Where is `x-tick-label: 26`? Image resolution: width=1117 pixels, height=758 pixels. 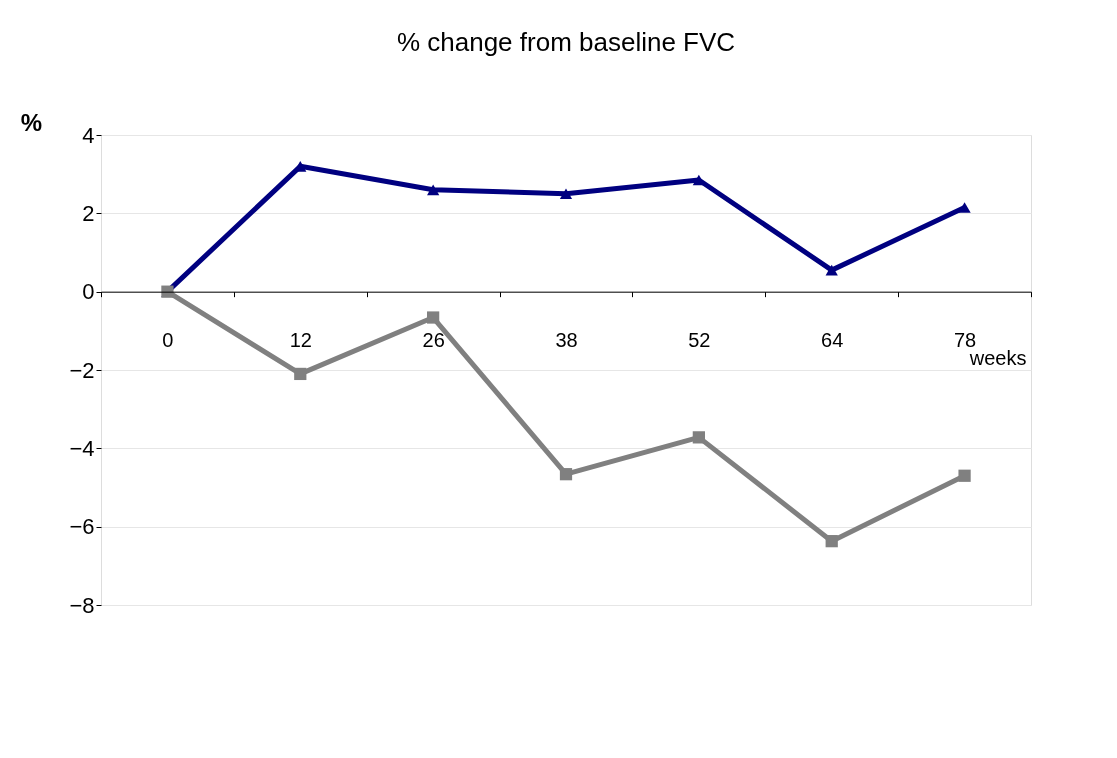
x-tick-label: 26 is located at coordinates (433, 340).